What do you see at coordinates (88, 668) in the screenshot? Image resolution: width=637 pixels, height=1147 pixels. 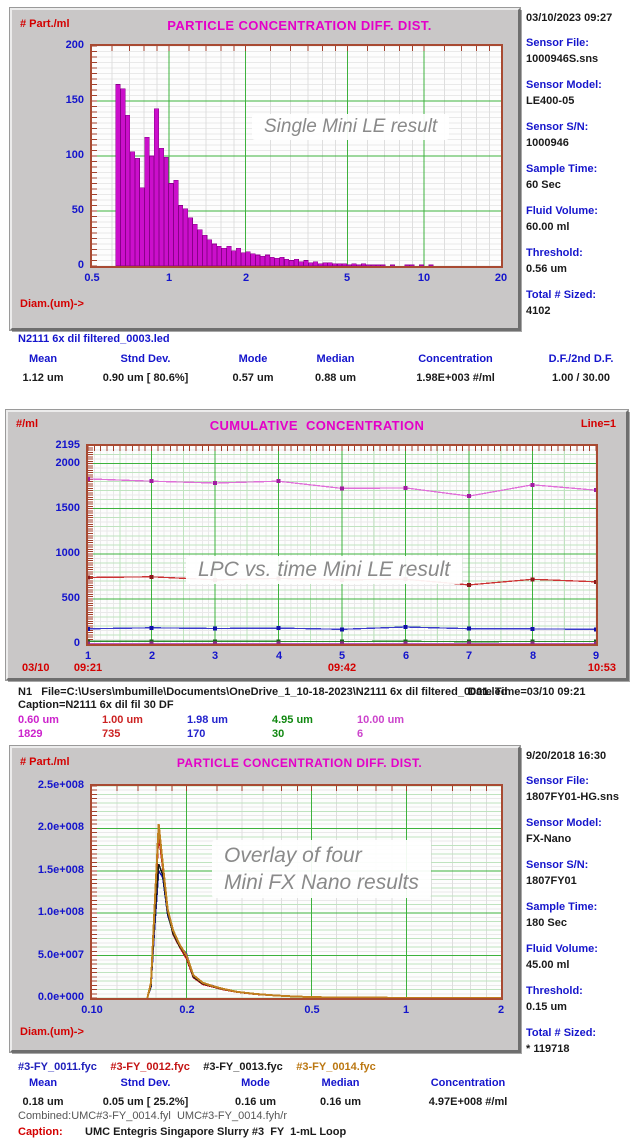 I see `x-axis-start-time: 09:21` at bounding box center [88, 668].